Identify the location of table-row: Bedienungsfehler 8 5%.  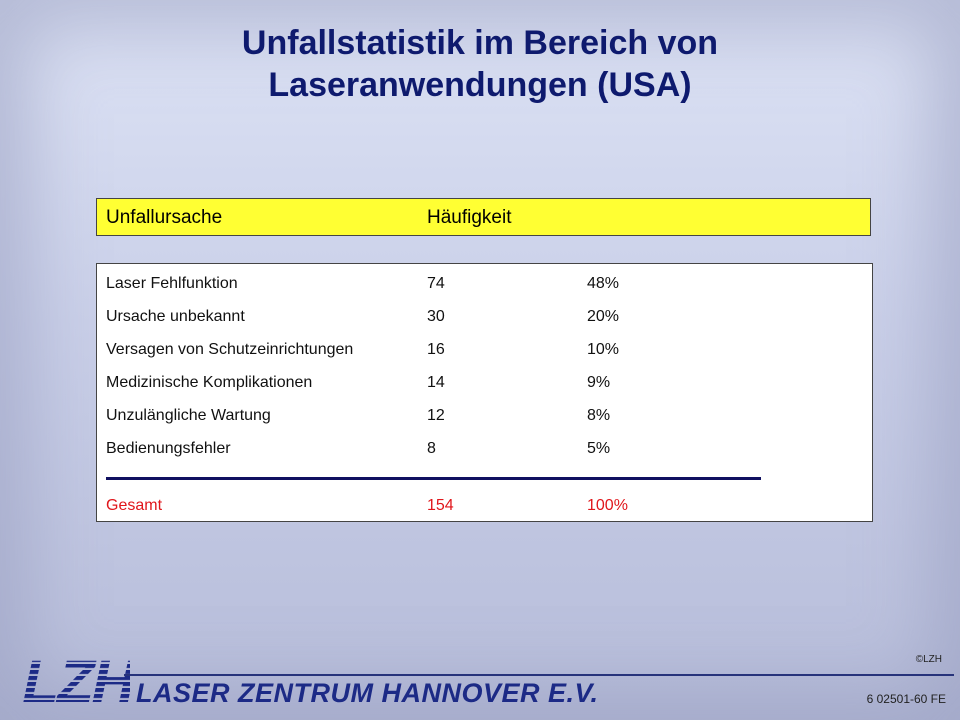
(484, 451).